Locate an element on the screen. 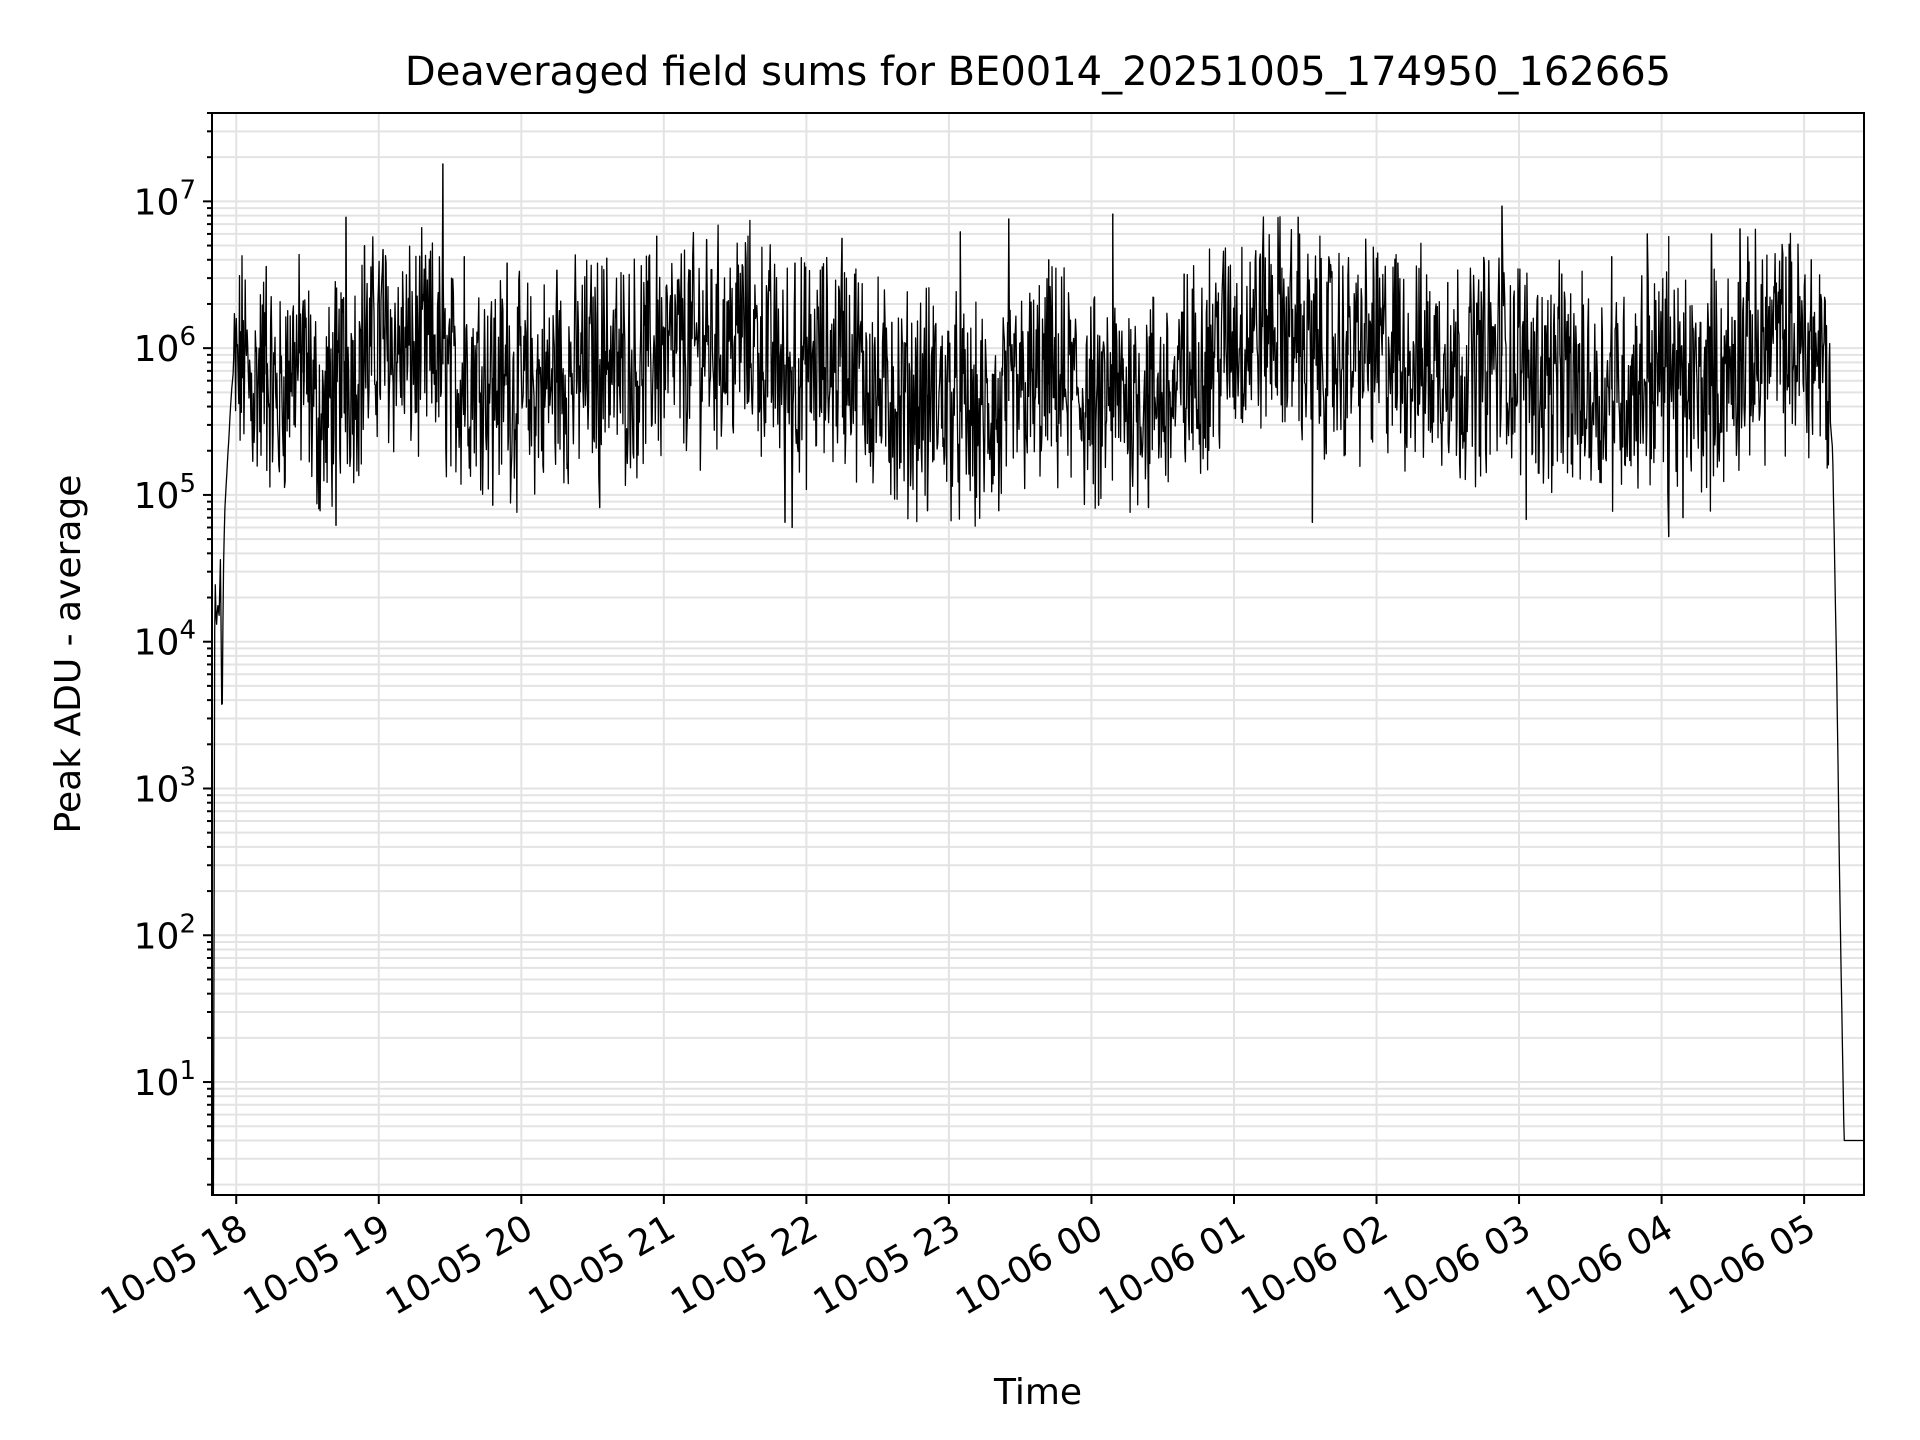 Image resolution: width=1920 pixels, height=1440 pixels. y-tick-label: 10⁶ is located at coordinates (165, 346).